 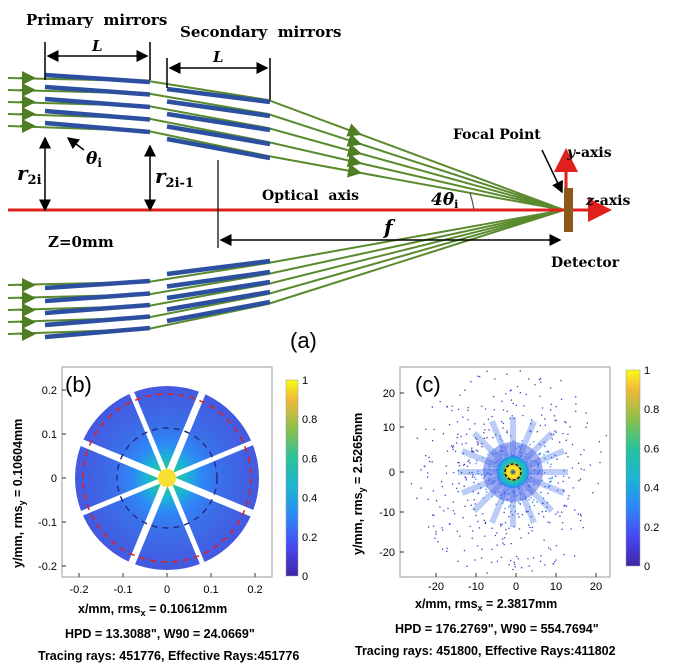 What do you see at coordinates (292, 478) in the screenshot?
I see `panel-b-colorbar` at bounding box center [292, 478].